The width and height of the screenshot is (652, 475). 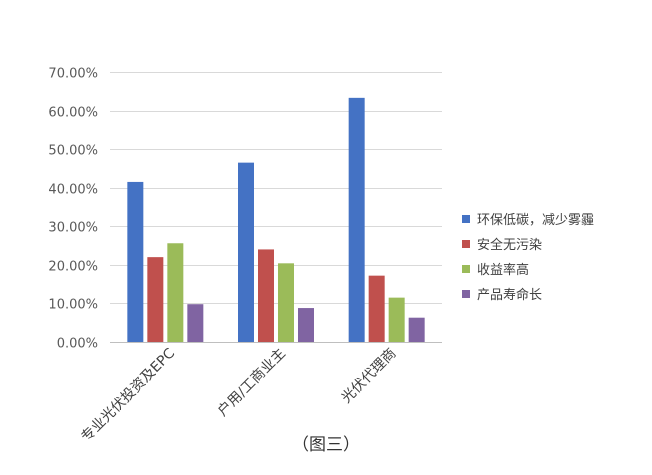 What do you see at coordinates (326, 445) in the screenshot?
I see `figure-caption: （图三）` at bounding box center [326, 445].